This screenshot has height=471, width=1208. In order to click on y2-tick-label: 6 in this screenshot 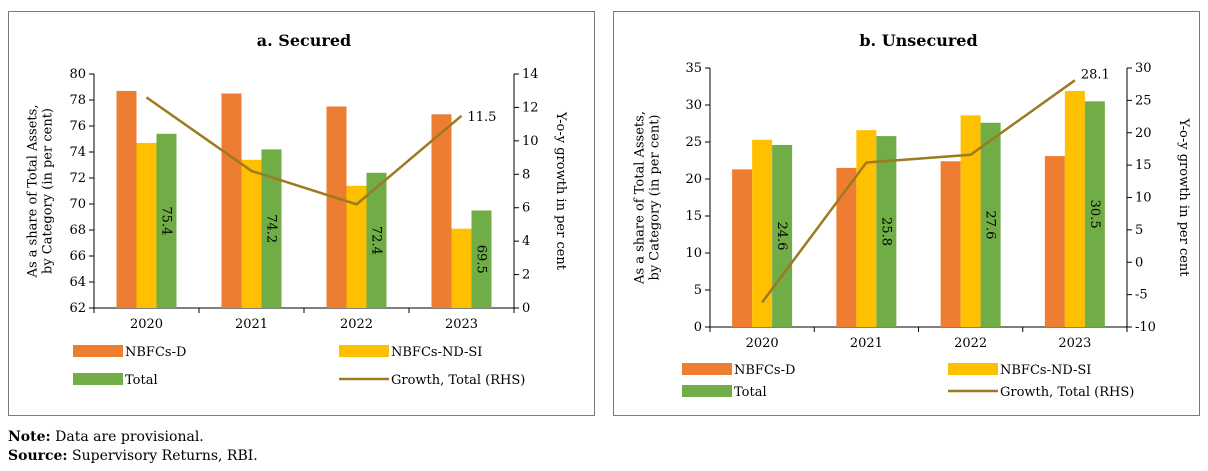, I will do `click(526, 208)`.